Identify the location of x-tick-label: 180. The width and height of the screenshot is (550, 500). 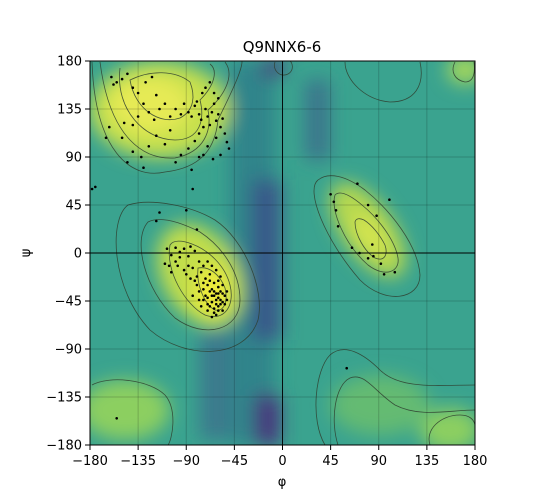
(475, 461).